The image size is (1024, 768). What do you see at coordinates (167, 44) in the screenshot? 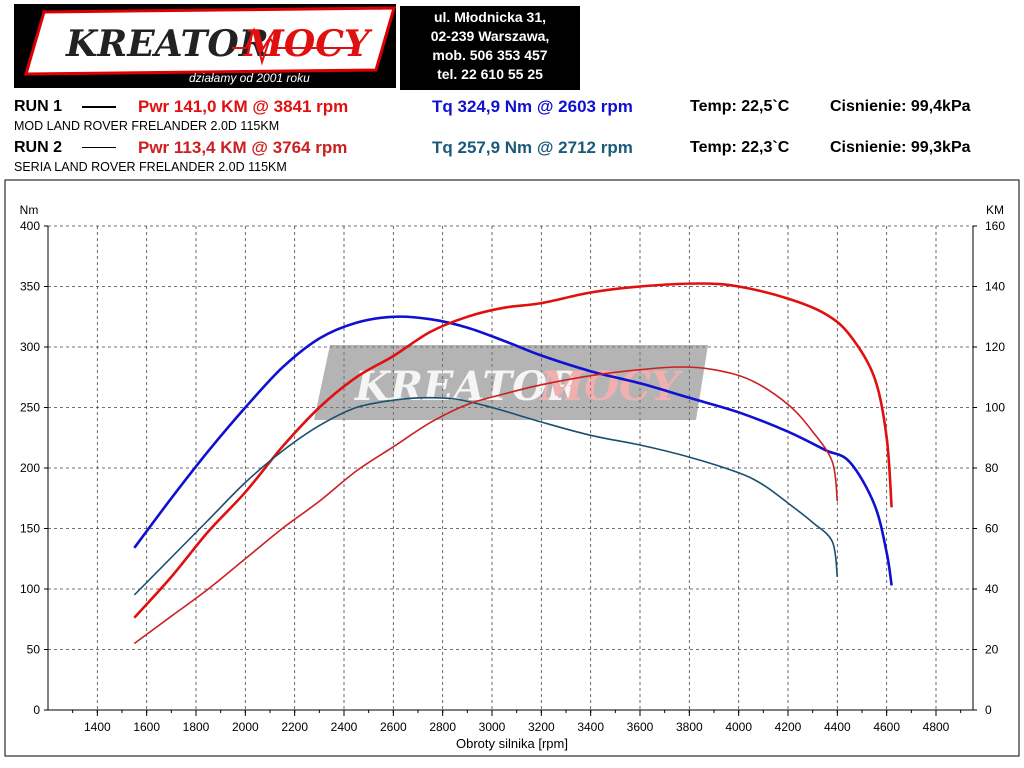
I see `logo-text-kreator: KREATOR` at bounding box center [167, 44].